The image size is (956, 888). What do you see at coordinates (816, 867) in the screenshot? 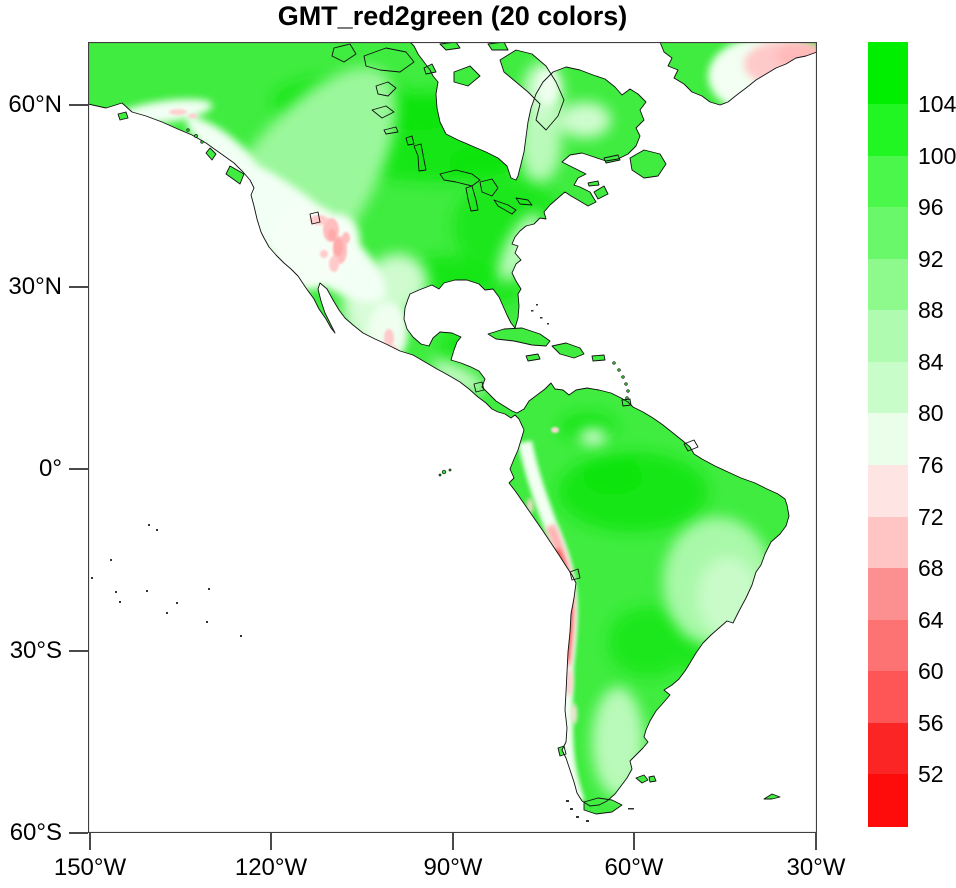
I see `x-label-30w: 30°W` at bounding box center [816, 867].